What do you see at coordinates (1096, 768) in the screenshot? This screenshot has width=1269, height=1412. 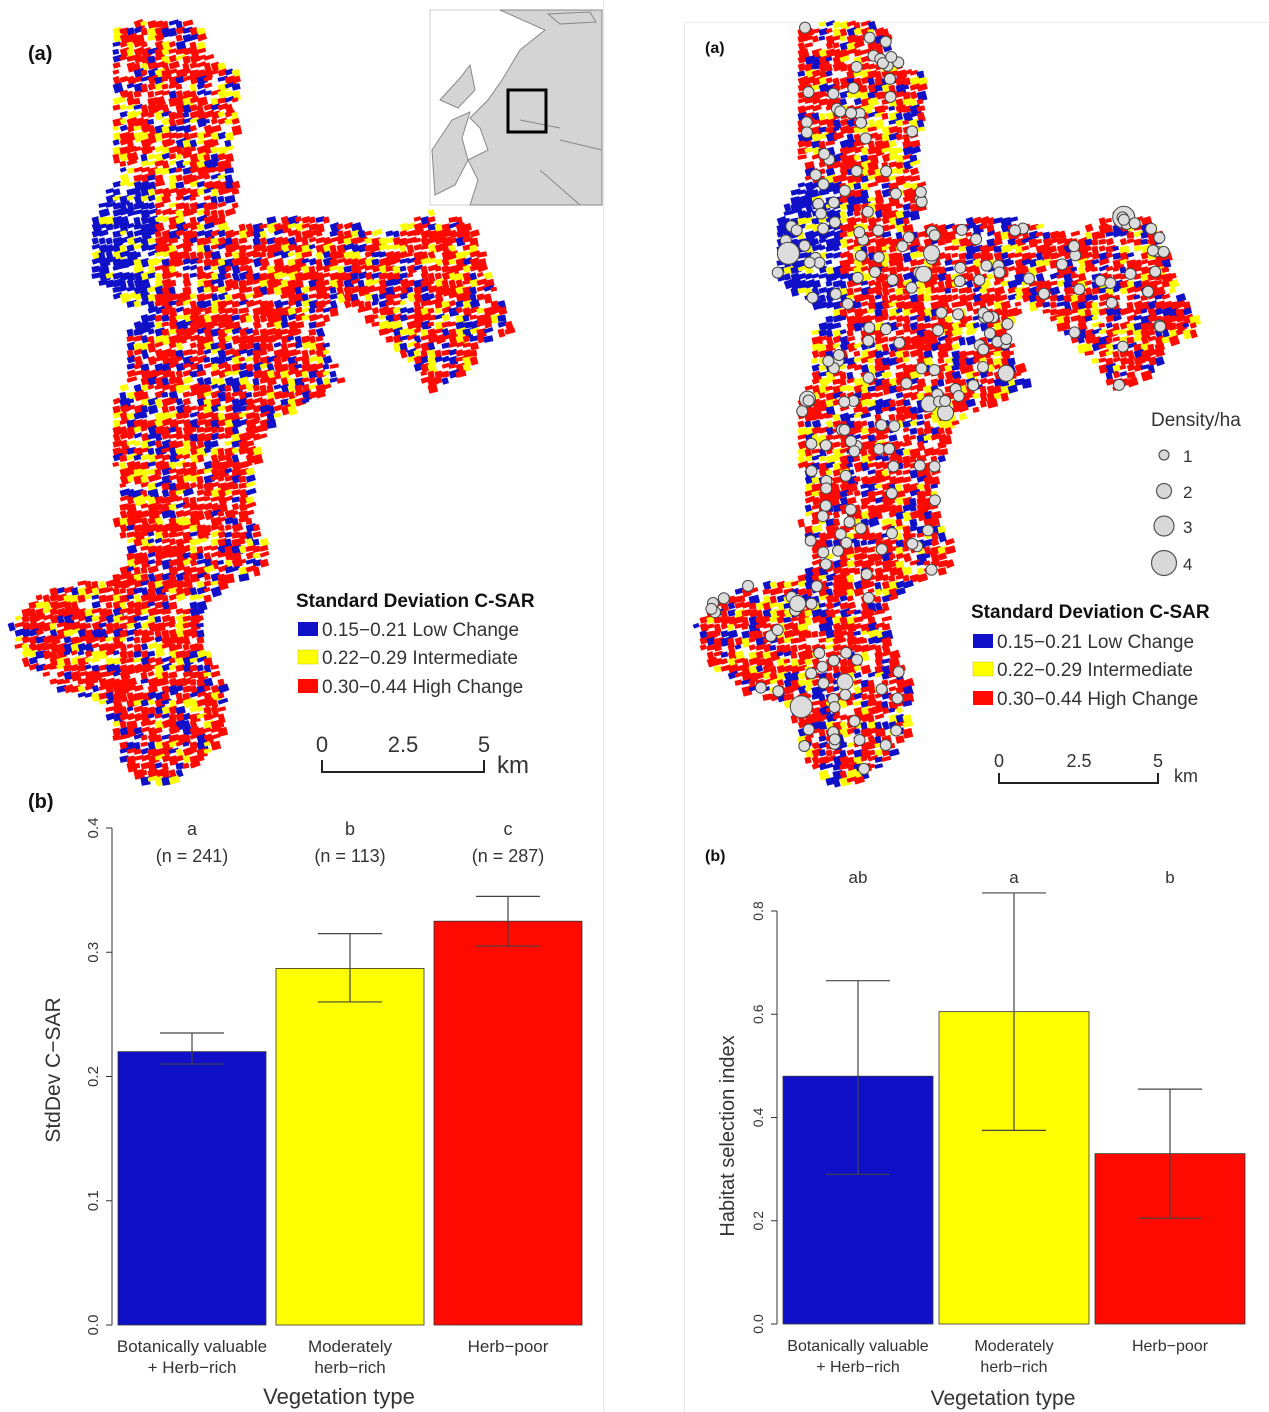 I see `right-scale-bar: 0 2.5 5 km` at bounding box center [1096, 768].